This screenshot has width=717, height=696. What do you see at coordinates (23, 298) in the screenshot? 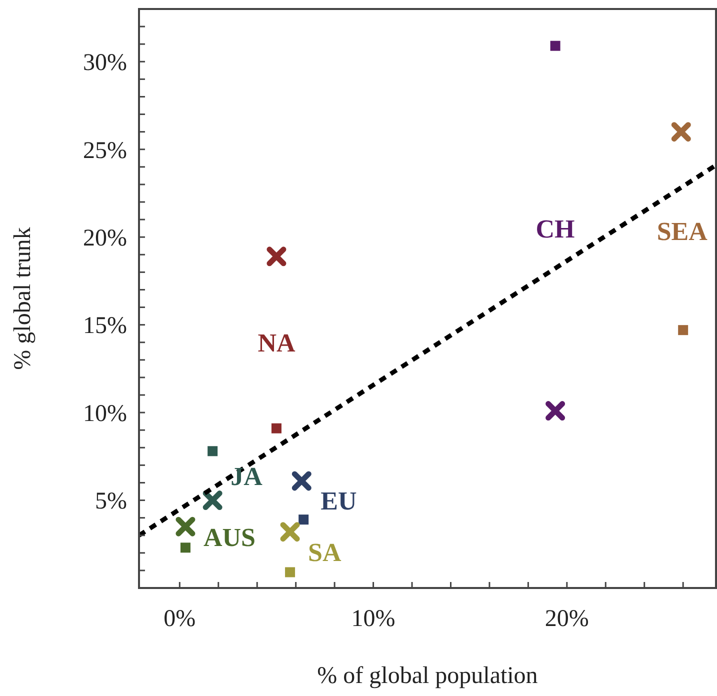
I see `y-axis-title: % global trunk` at bounding box center [23, 298].